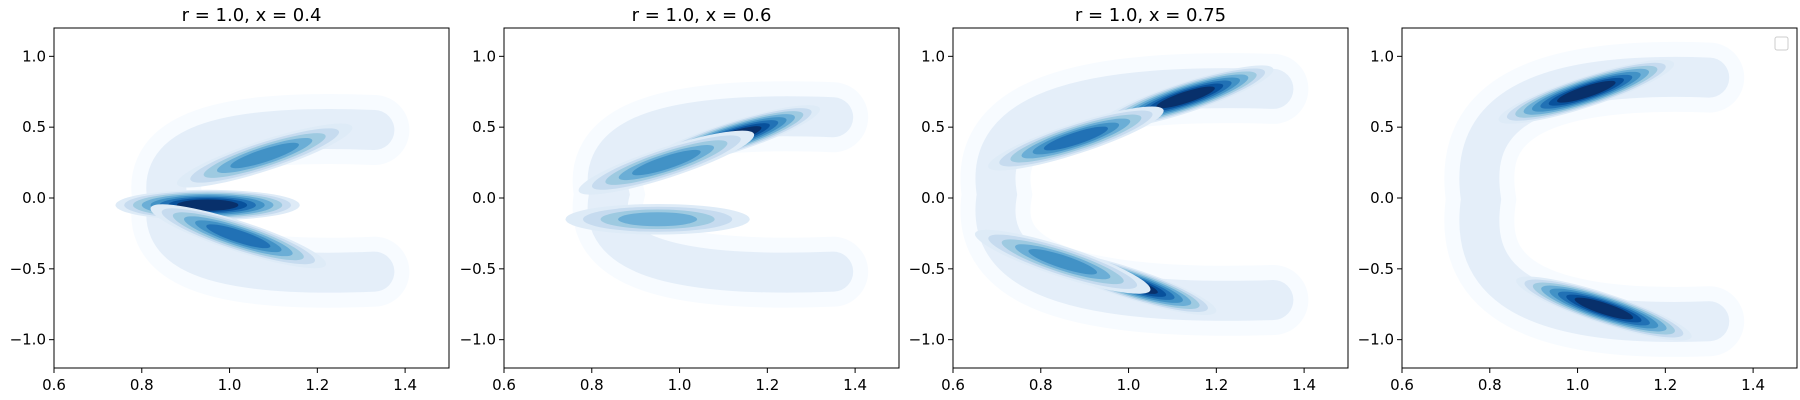  What do you see at coordinates (1150, 15) in the screenshot?
I see `subplot-title: r = 1.0, x = 0.75` at bounding box center [1150, 15].